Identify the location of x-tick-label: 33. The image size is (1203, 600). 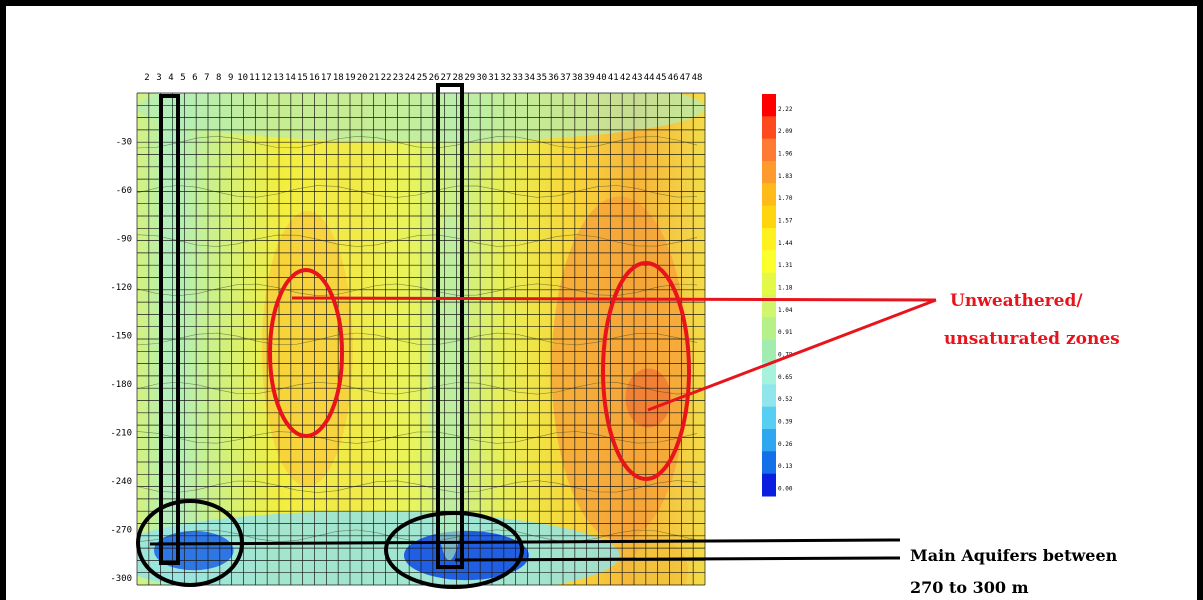
(517, 78).